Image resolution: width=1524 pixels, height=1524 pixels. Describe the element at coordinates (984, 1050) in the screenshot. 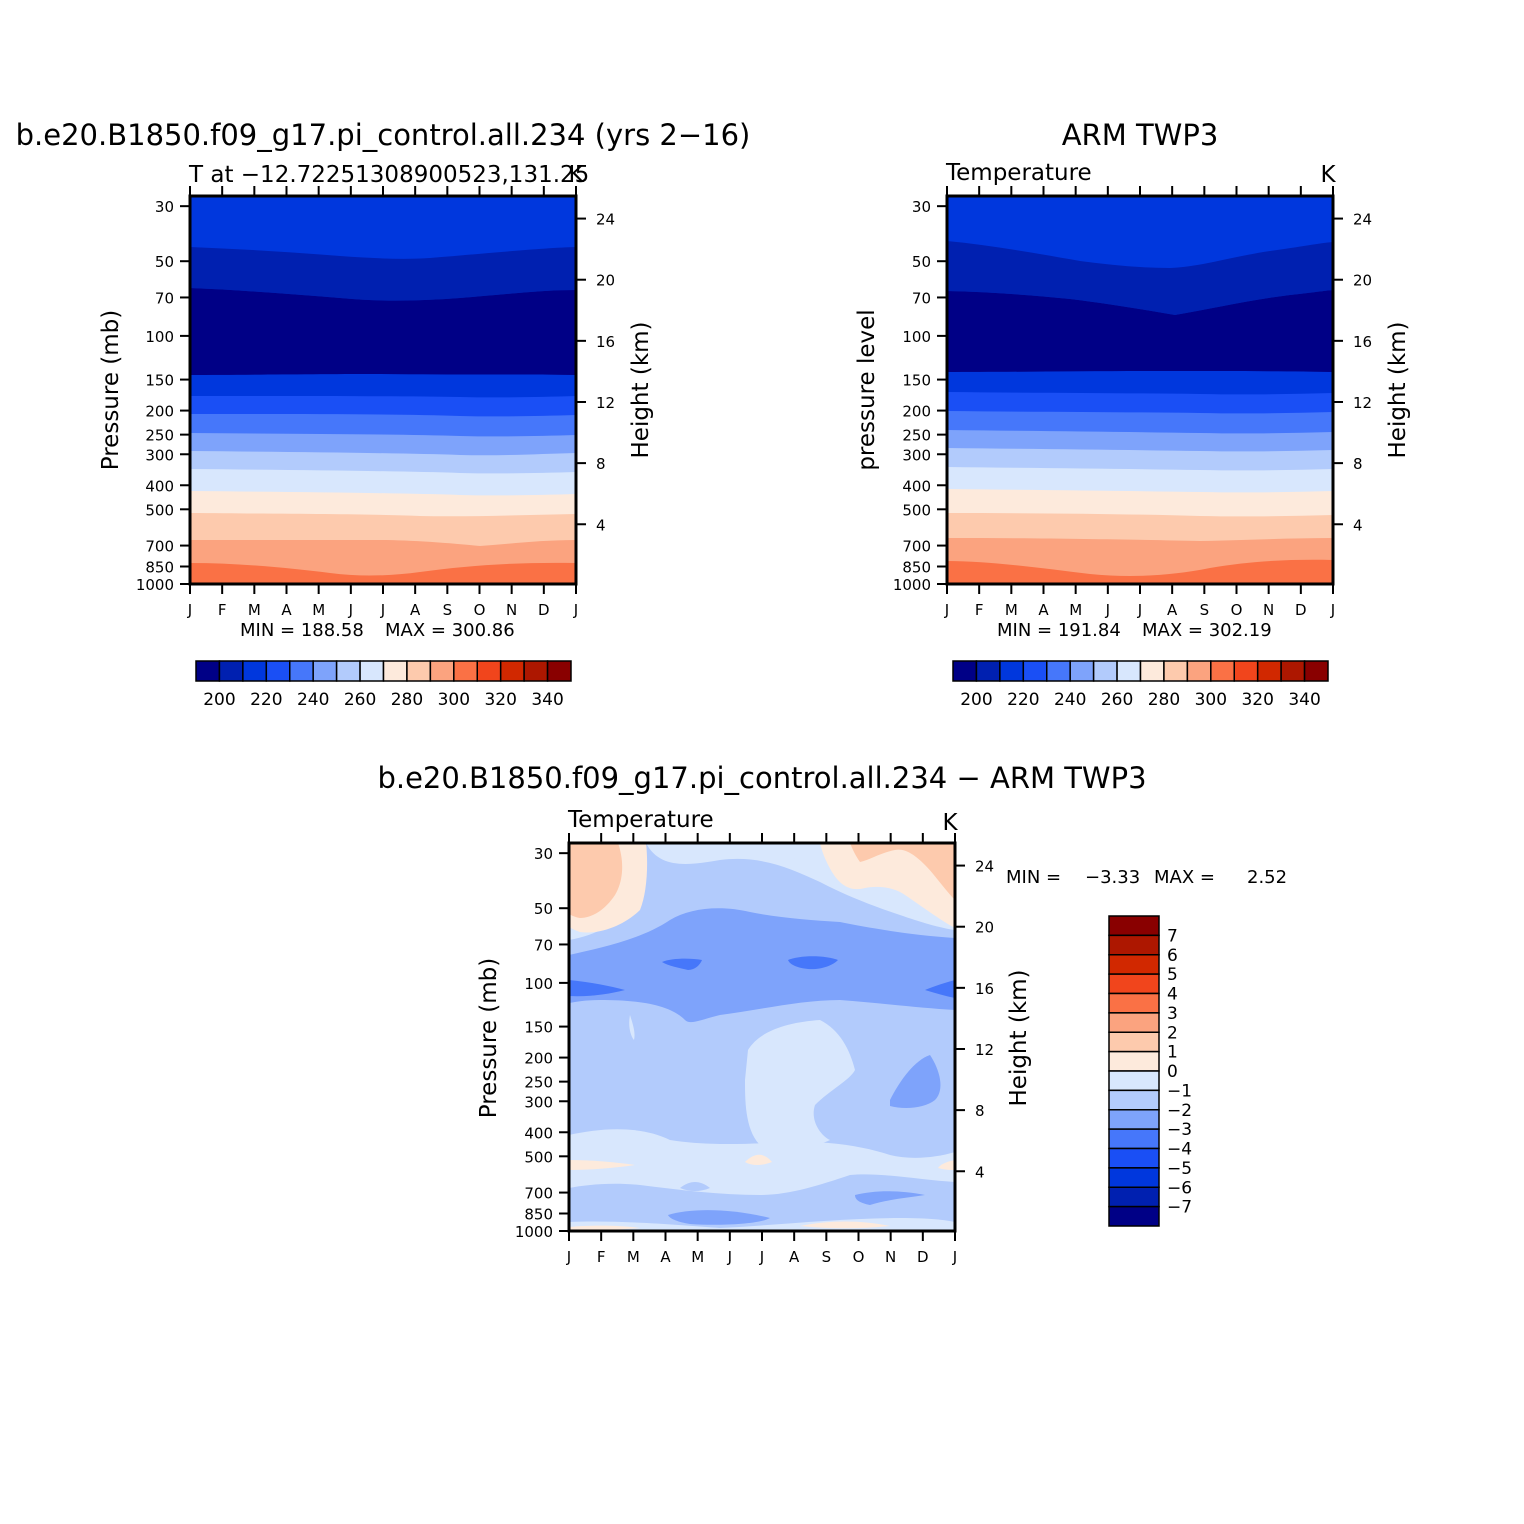

I see `panel-diff-rtick-label: 12` at that location.